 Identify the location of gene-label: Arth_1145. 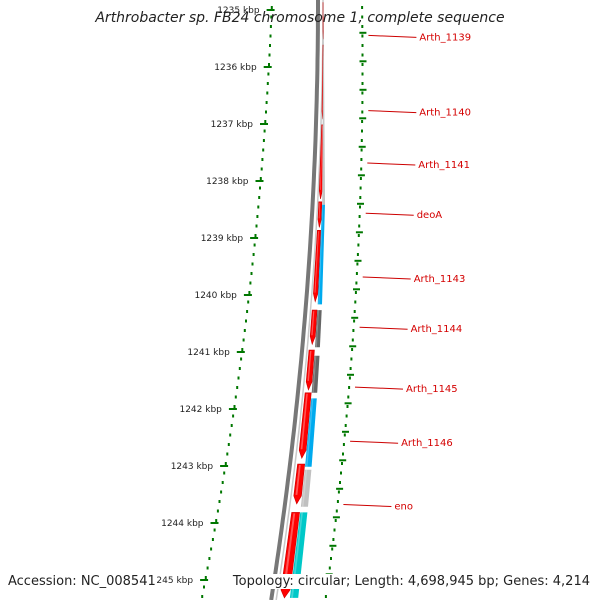
(432, 389).